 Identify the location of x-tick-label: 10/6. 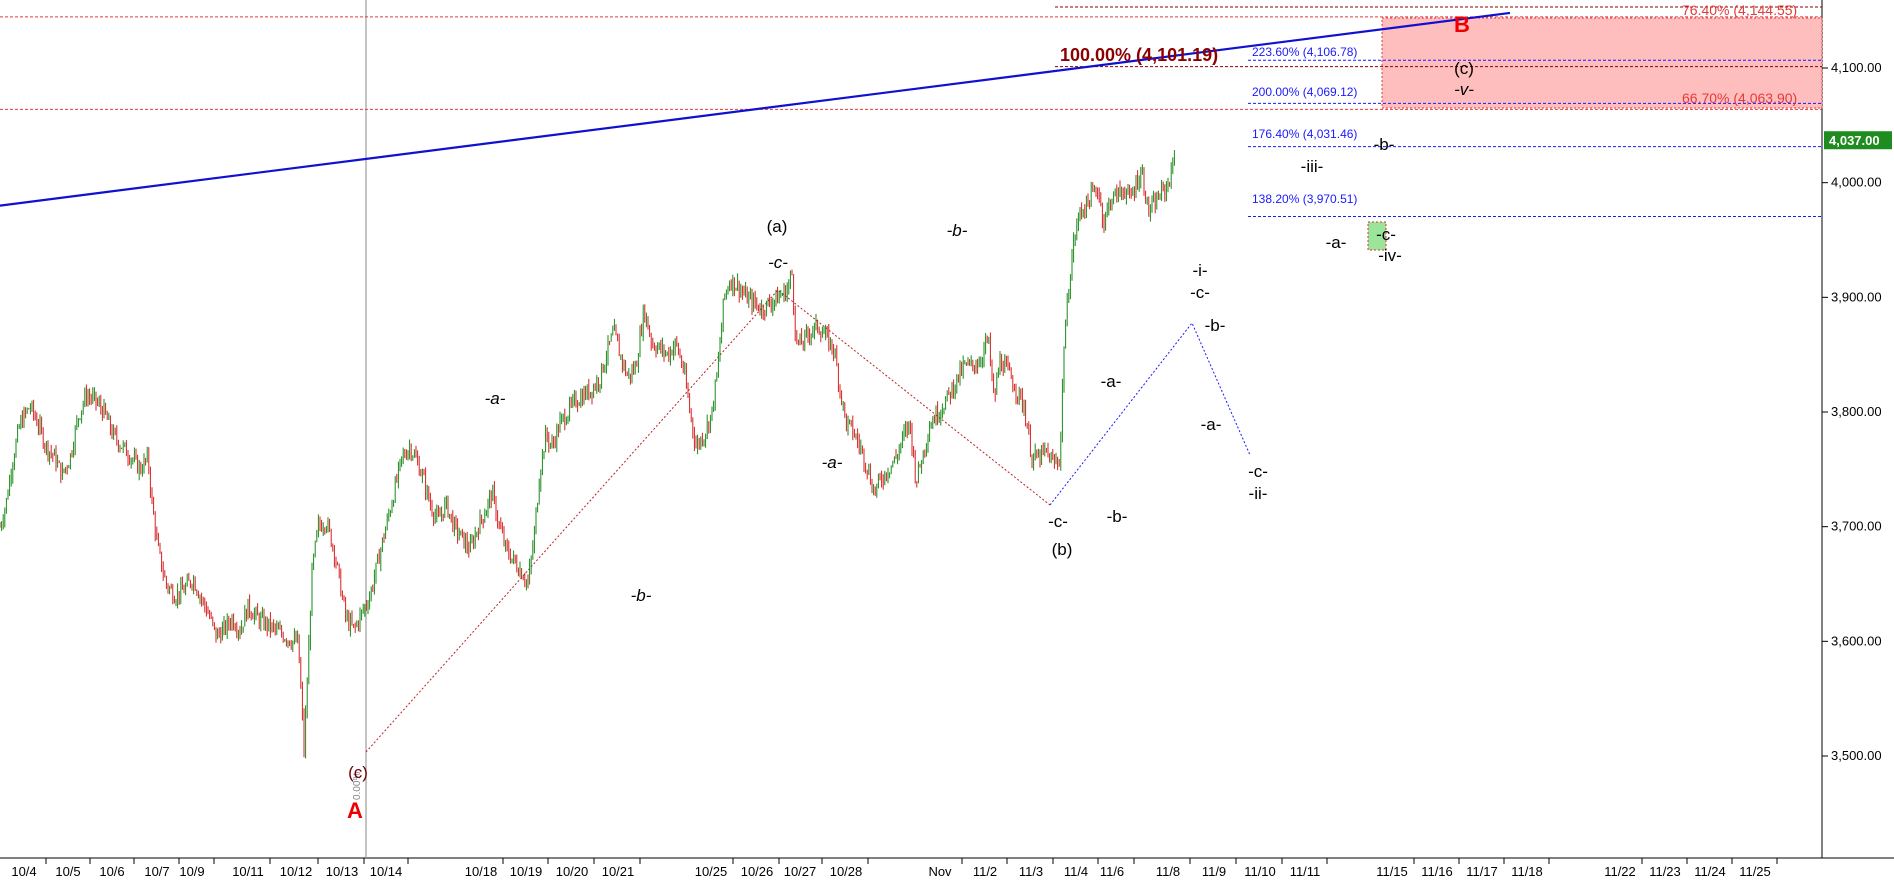
(111, 871).